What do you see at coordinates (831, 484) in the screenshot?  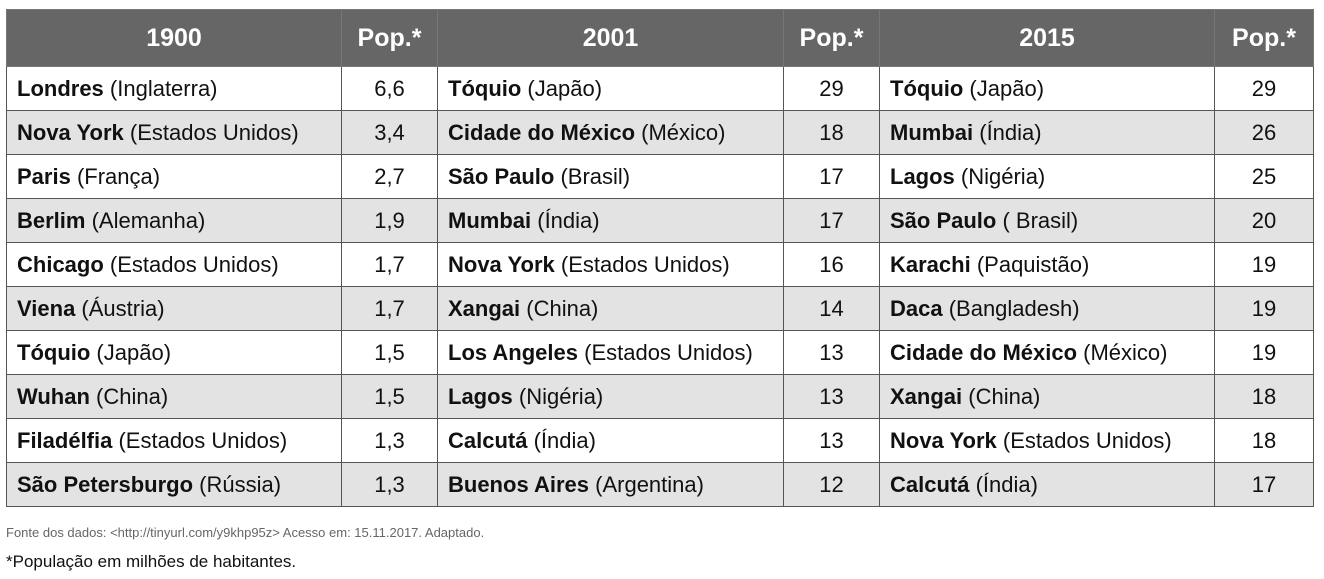 I see `population-cell-year-2001: 12` at bounding box center [831, 484].